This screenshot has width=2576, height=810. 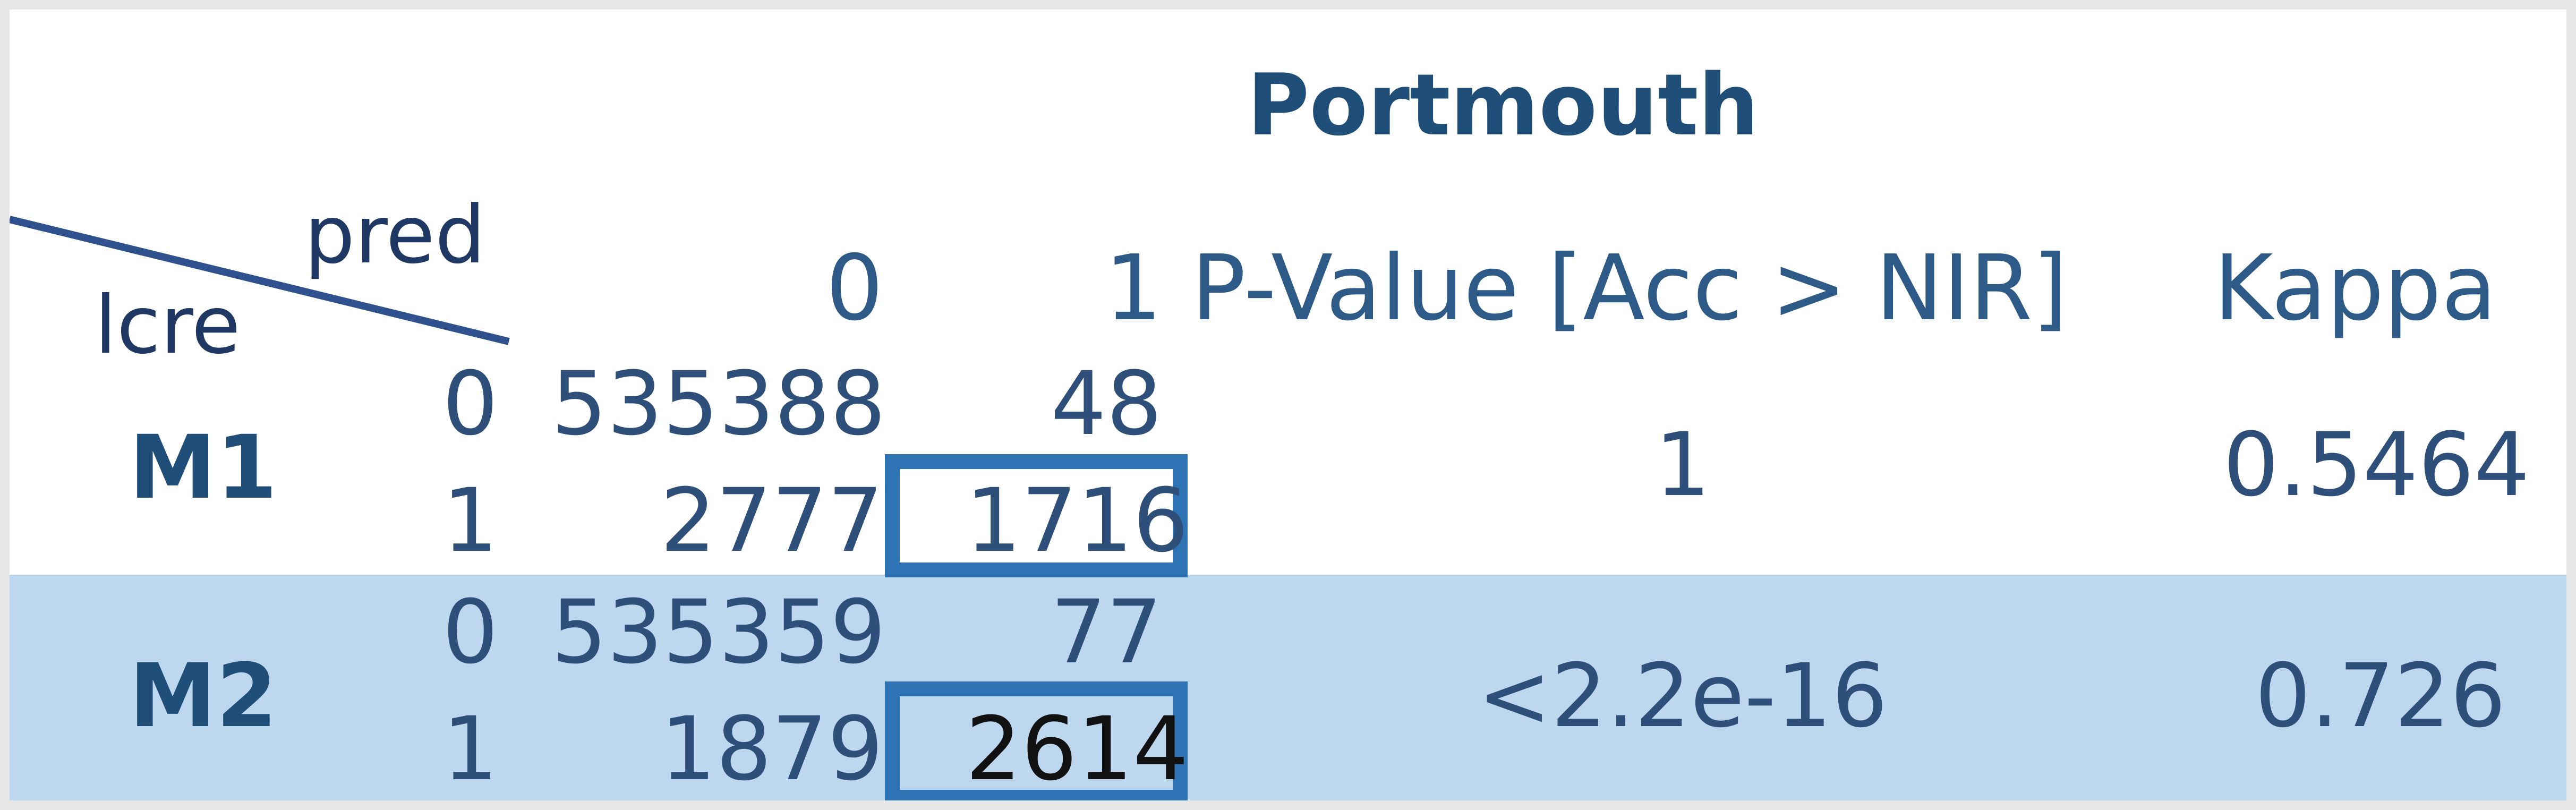 I want to click on m2-row1-pred1: 2614, so click(x=1078, y=749).